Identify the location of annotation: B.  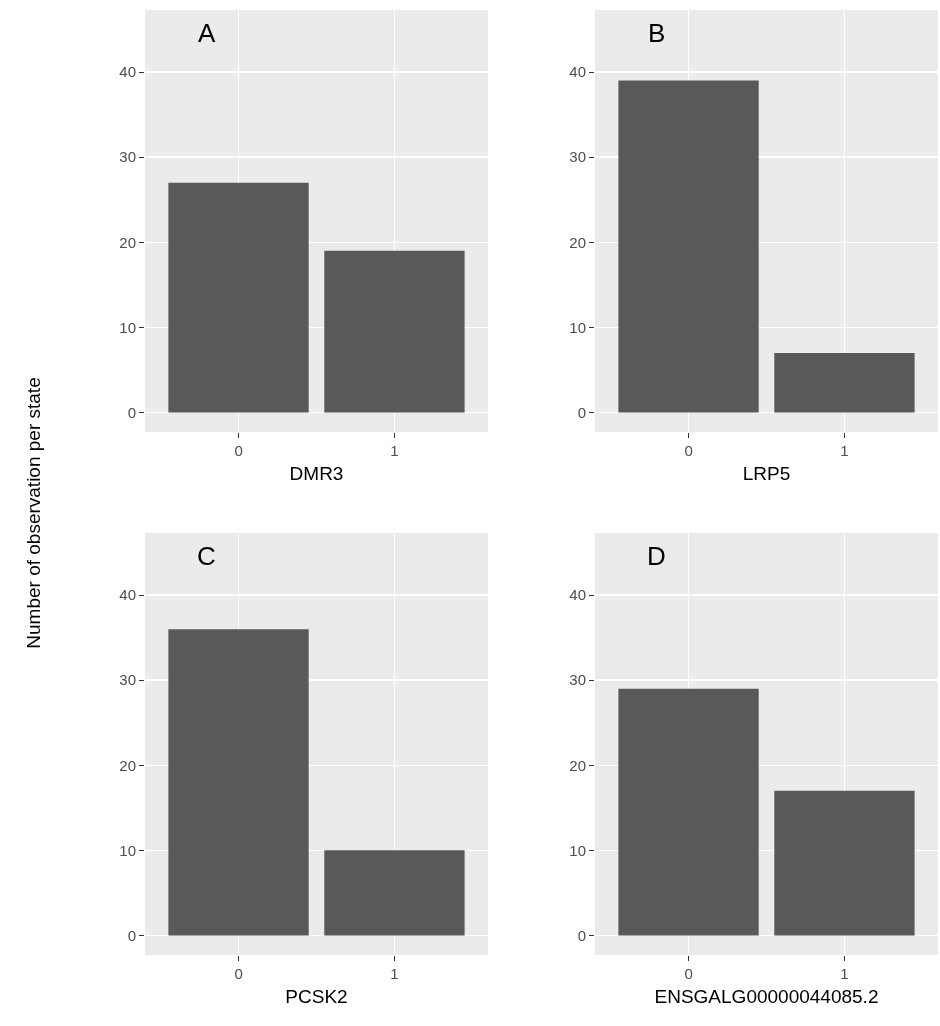
(657, 33).